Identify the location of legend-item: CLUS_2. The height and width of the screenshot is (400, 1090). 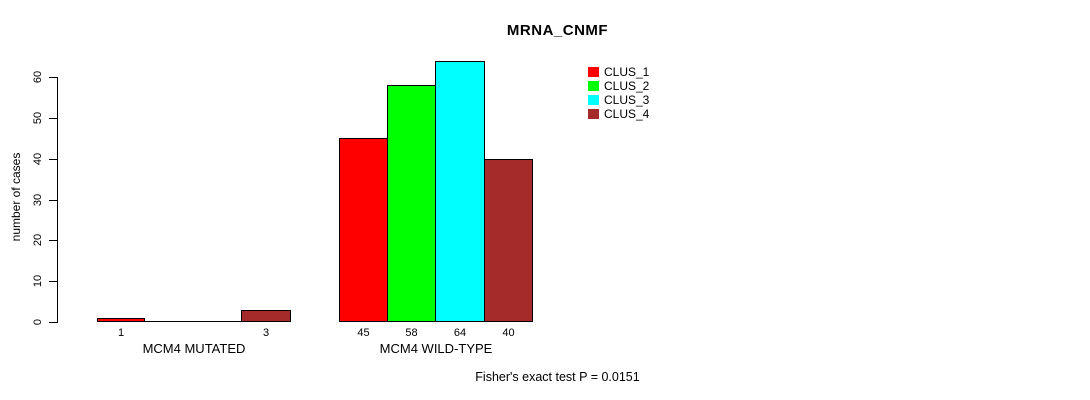
(618, 86).